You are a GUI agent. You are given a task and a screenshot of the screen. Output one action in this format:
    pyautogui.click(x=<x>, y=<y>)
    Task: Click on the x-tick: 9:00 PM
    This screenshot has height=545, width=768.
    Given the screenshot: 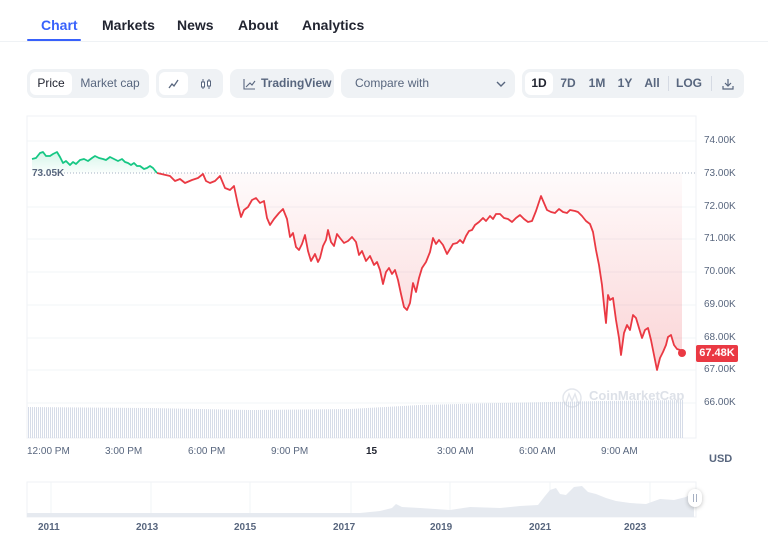 What is the action you would take?
    pyautogui.click(x=290, y=451)
    